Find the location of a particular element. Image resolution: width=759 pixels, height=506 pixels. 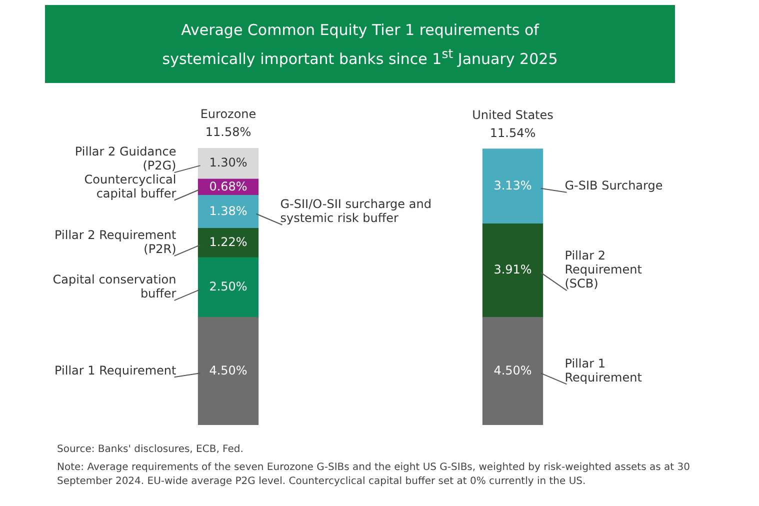

series-label: Pillar 2 Guidance (P2G) is located at coordinates (125, 158).